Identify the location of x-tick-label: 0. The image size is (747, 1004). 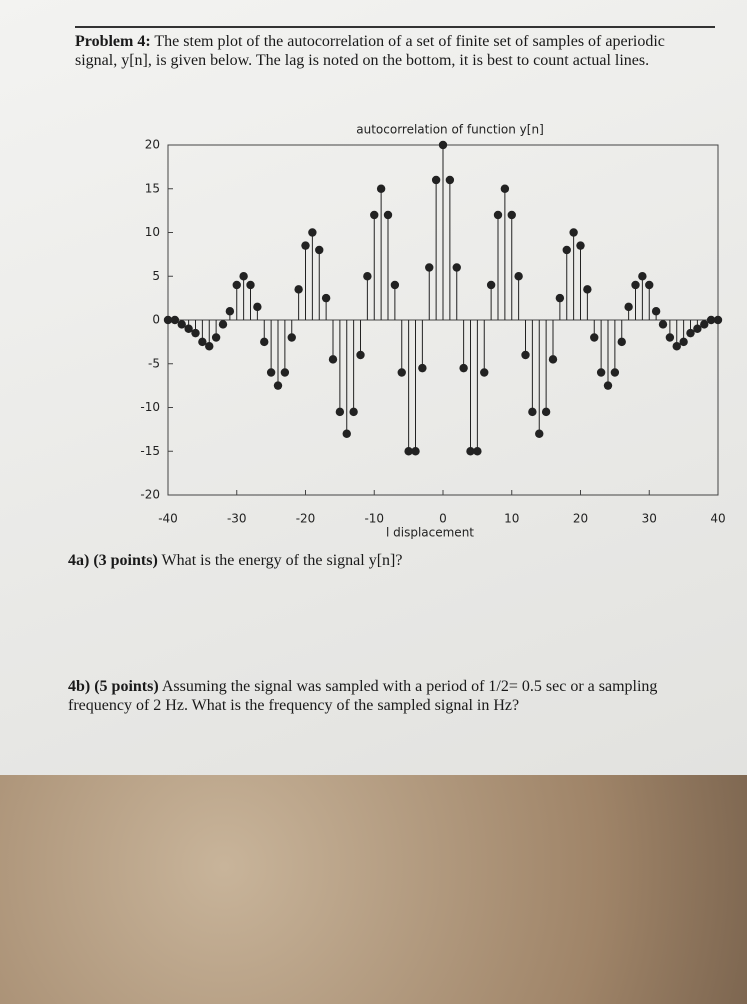
(443, 519).